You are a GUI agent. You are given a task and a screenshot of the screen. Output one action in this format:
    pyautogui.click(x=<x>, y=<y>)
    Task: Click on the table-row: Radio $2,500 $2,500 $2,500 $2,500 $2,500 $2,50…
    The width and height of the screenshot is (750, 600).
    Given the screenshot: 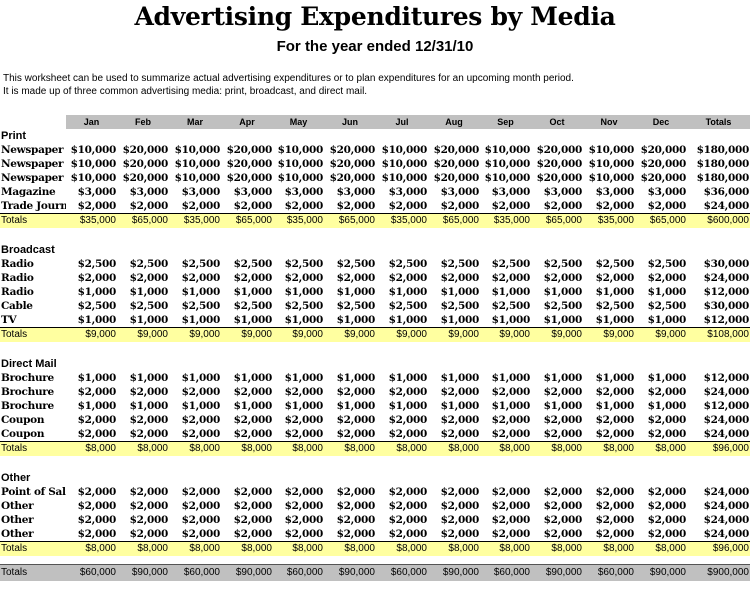 What is the action you would take?
    pyautogui.click(x=375, y=264)
    